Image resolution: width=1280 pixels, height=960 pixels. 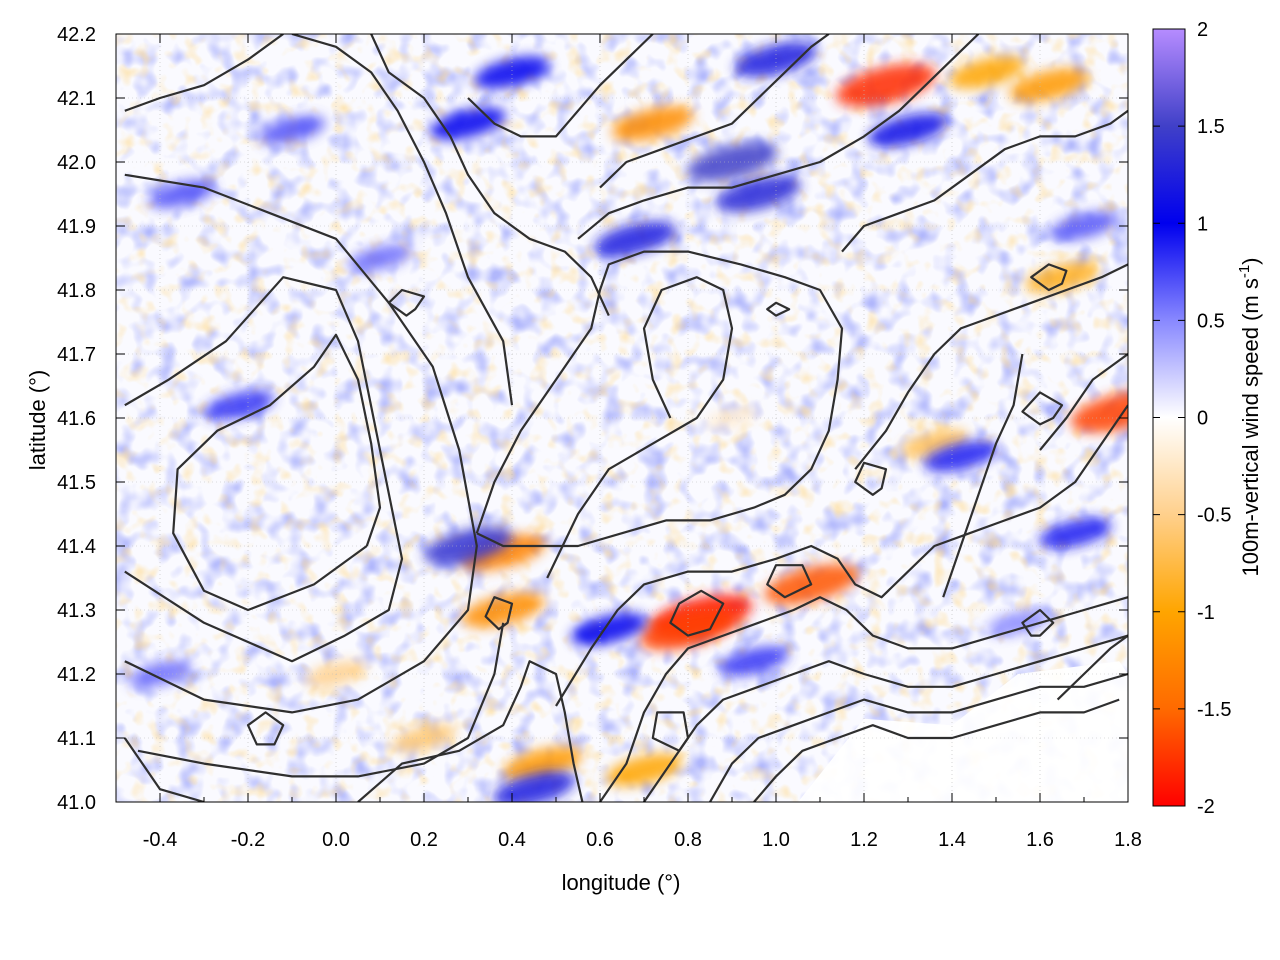 What do you see at coordinates (76, 163) in the screenshot?
I see `y-tick-label: 42.0` at bounding box center [76, 163].